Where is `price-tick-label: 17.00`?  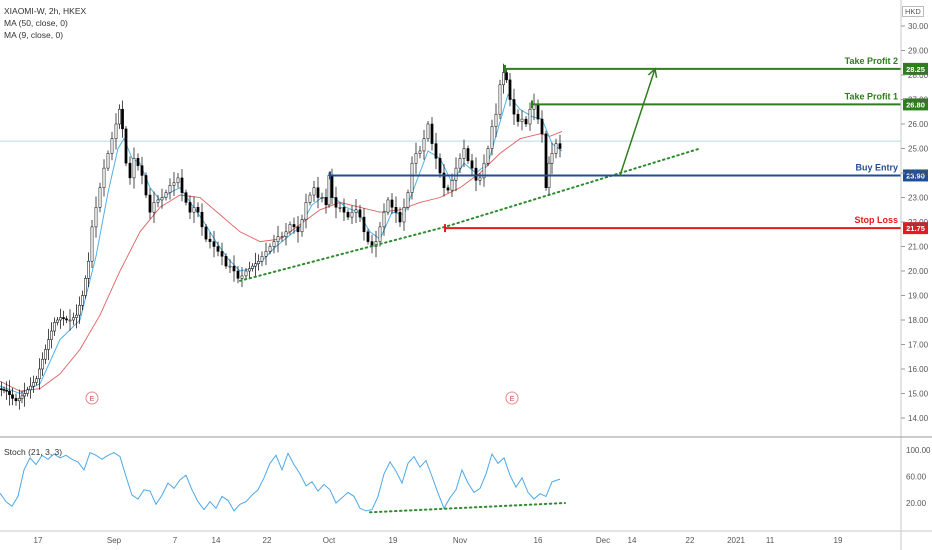 price-tick-label: 17.00 is located at coordinates (918, 345).